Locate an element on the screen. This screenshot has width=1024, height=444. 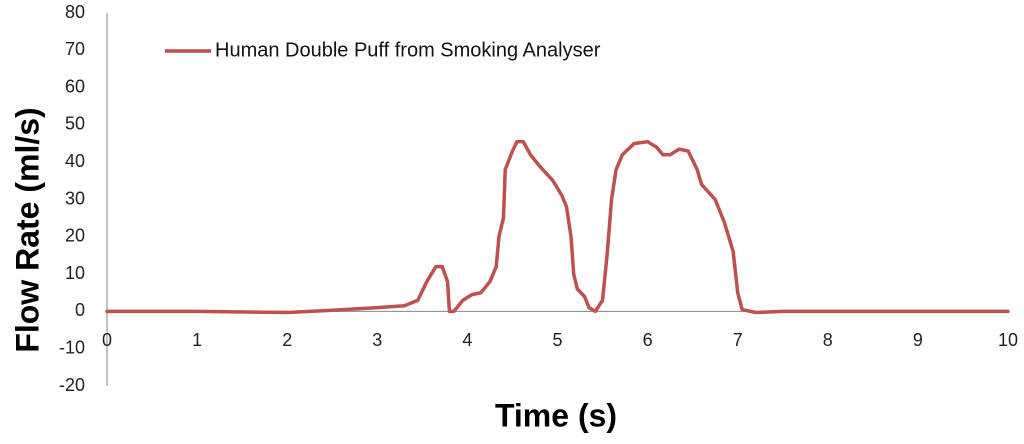
x-tick-label: 2 is located at coordinates (287, 340).